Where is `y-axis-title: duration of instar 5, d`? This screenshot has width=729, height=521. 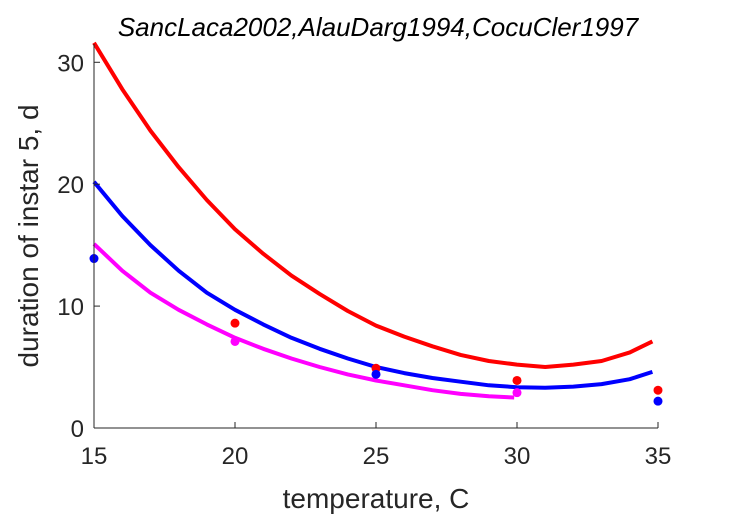
y-axis-title: duration of instar 5, d is located at coordinates (28, 235).